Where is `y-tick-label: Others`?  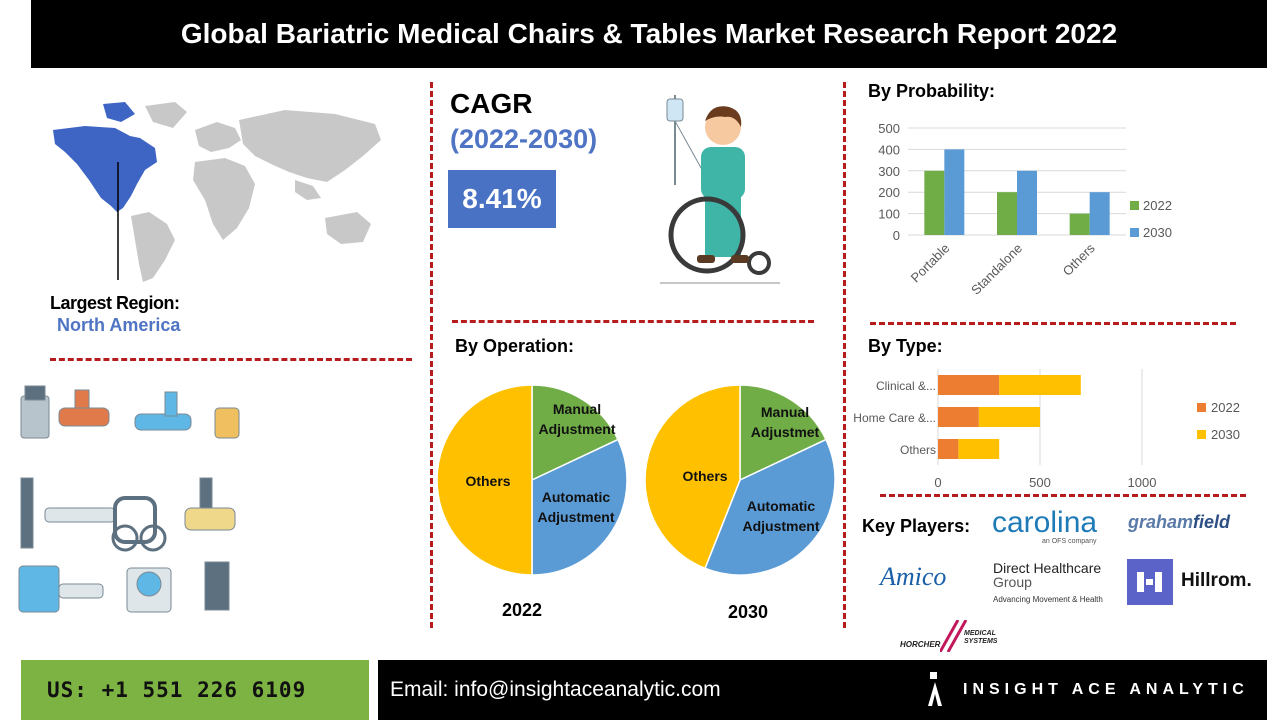
y-tick-label: Others is located at coordinates (918, 450).